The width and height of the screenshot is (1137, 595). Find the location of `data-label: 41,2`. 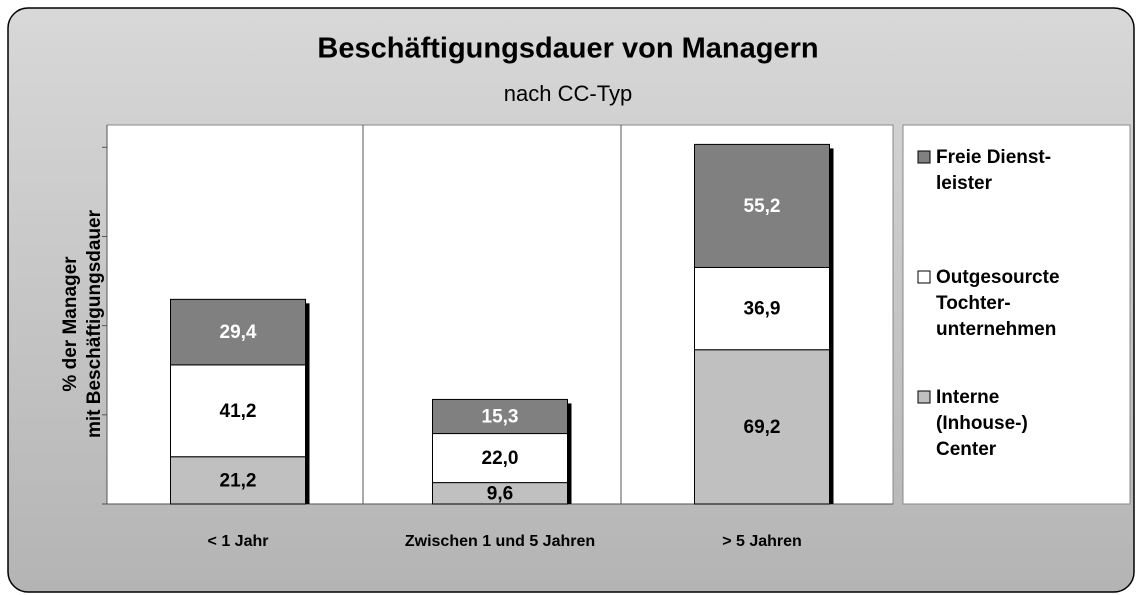

data-label: 41,2 is located at coordinates (238, 411).